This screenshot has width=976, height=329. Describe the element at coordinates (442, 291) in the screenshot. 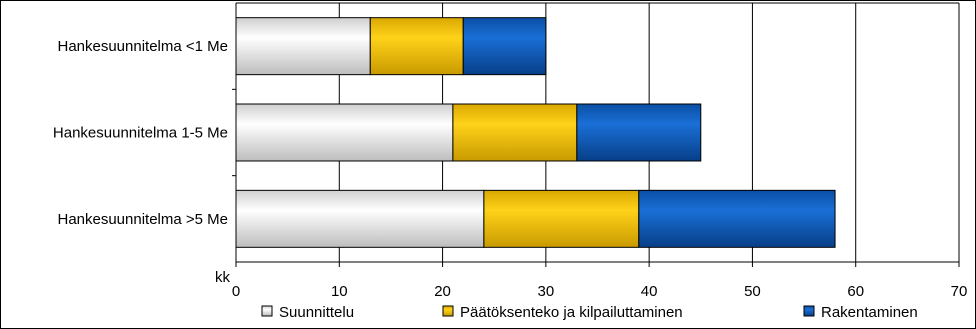

I see `x-tick-label: 20` at that location.